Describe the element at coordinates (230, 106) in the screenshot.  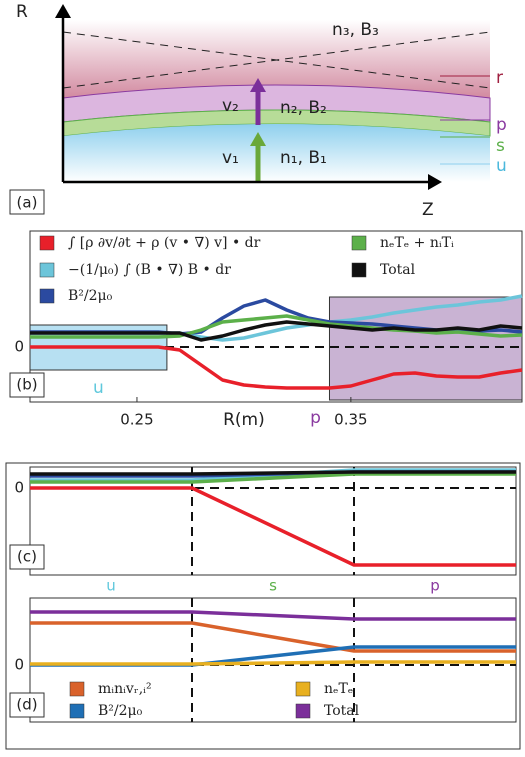
I see `velocity-label: v₂` at that location.